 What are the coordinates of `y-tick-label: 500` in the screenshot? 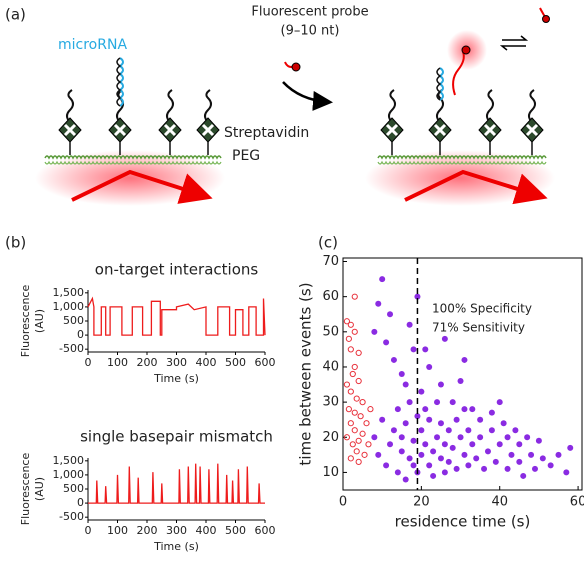 It's located at (73, 488).